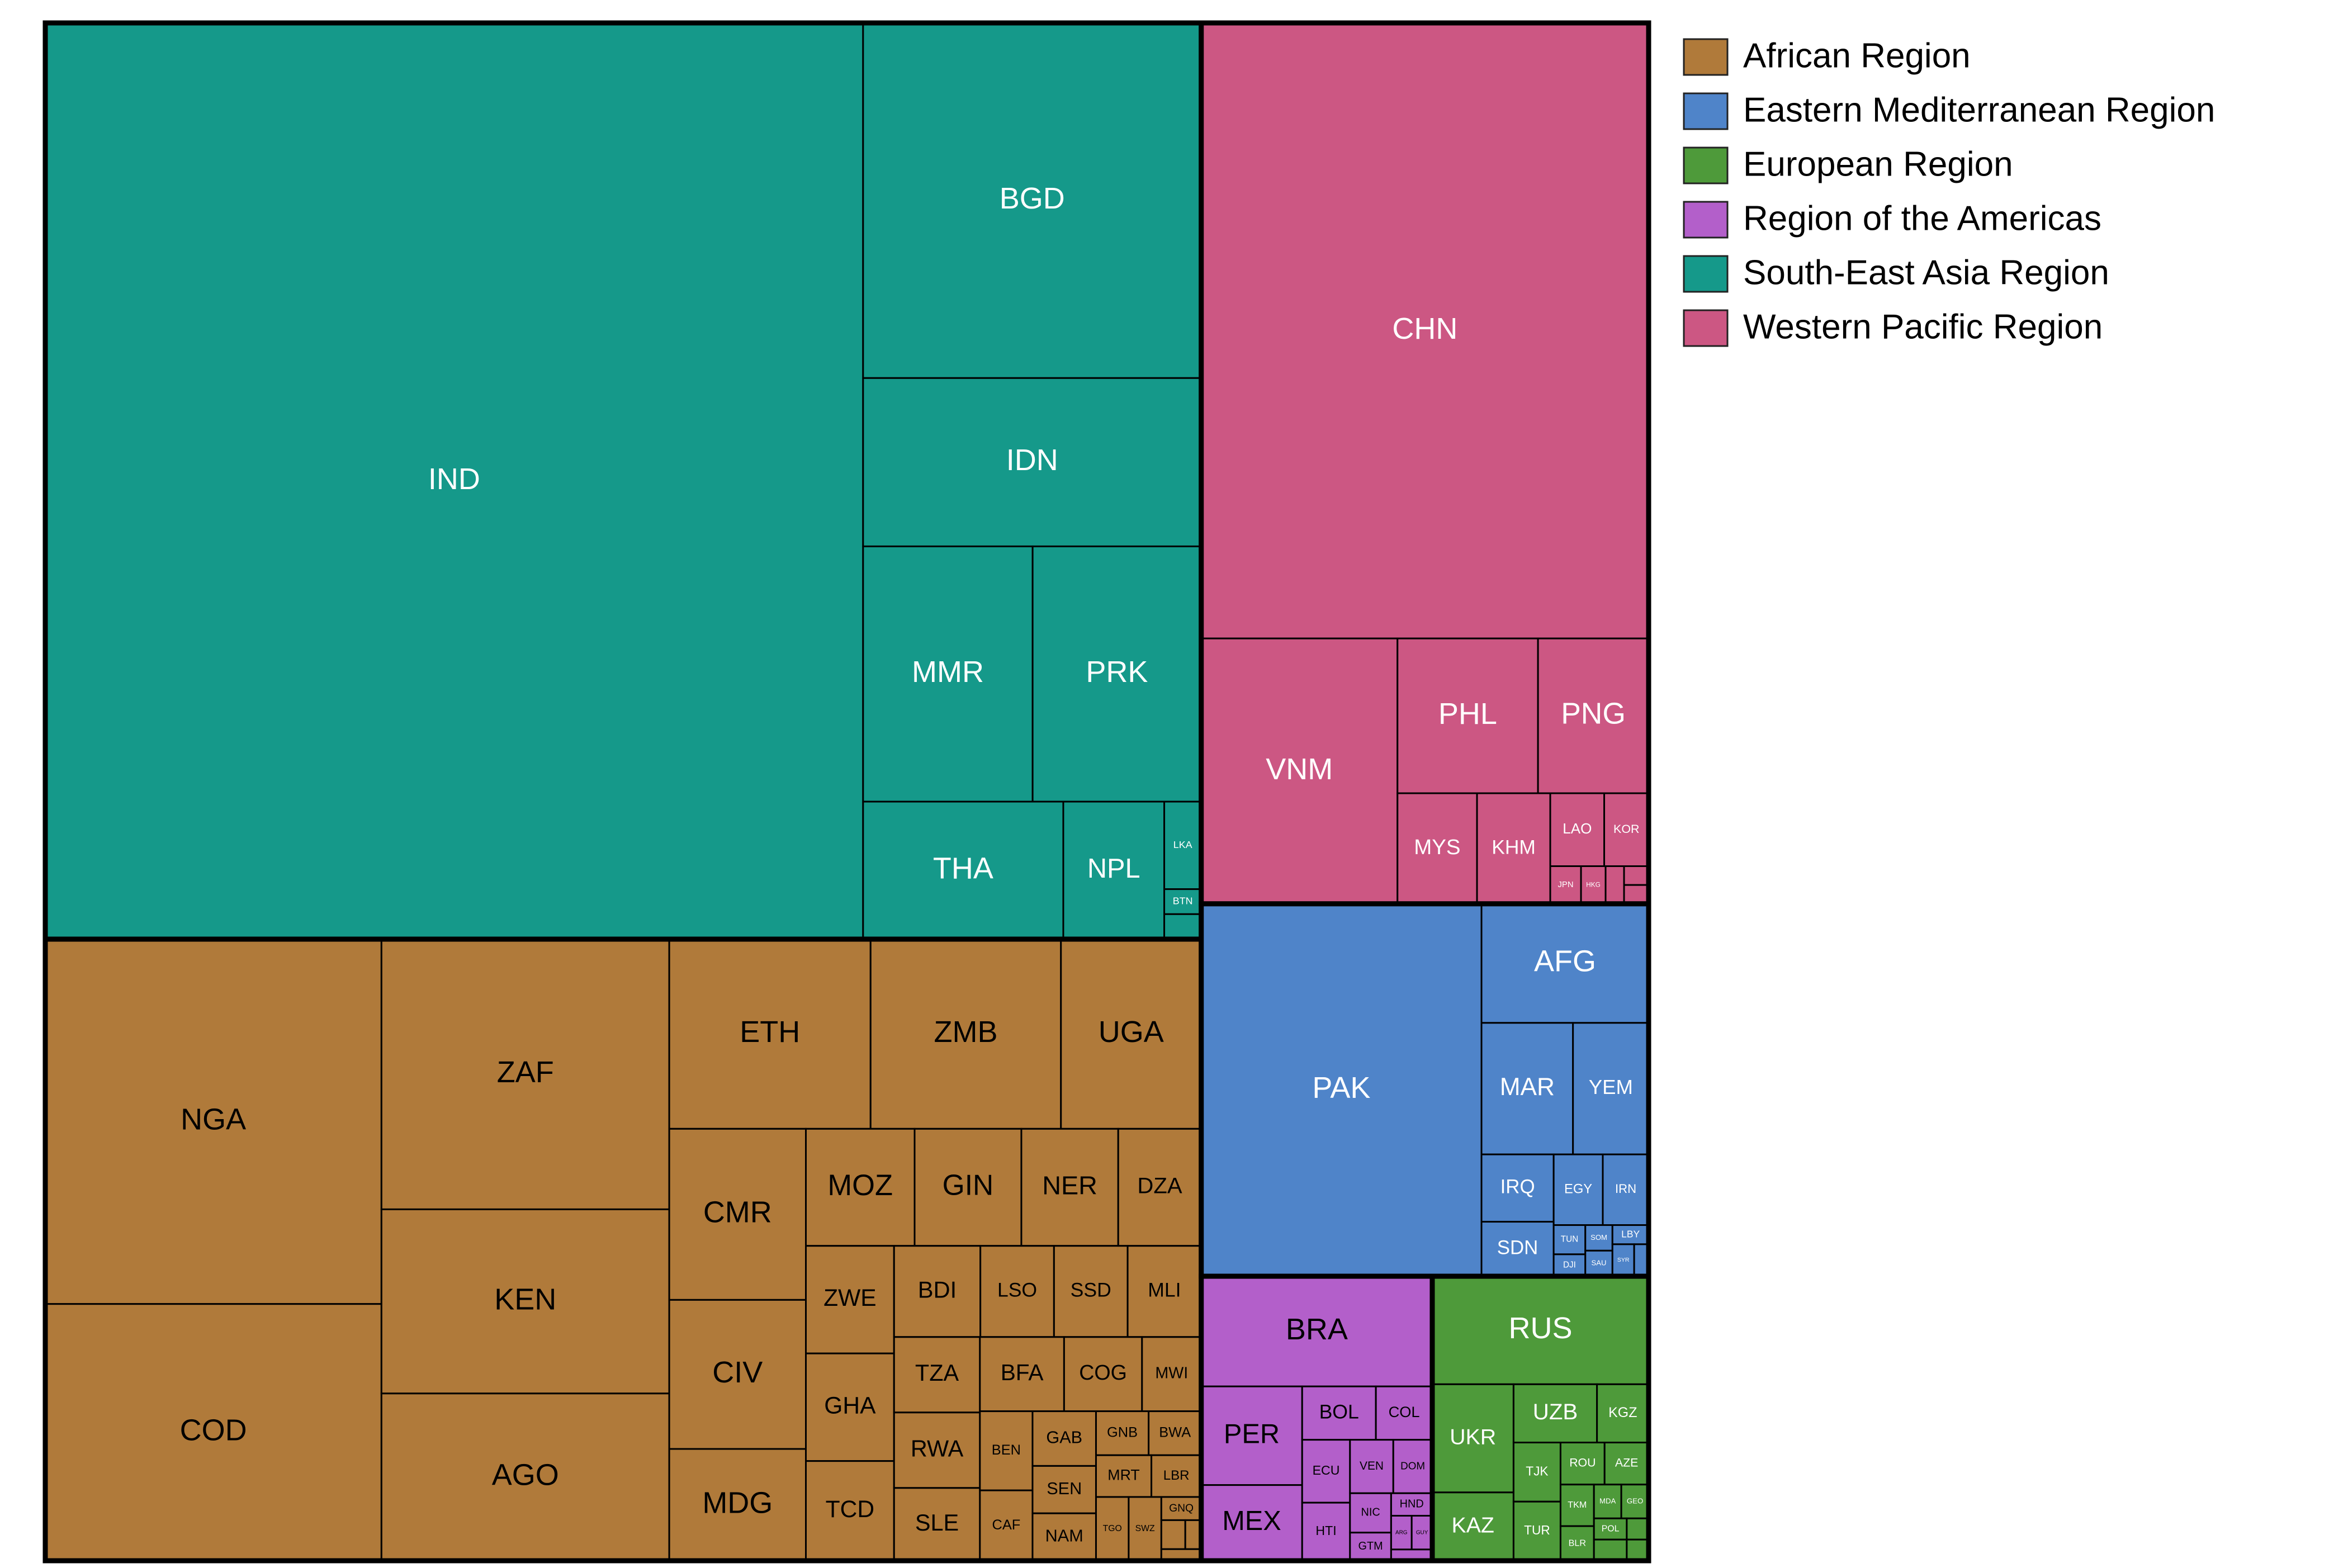  Describe the element at coordinates (1032, 460) in the screenshot. I see `tile-label: IDN` at that location.